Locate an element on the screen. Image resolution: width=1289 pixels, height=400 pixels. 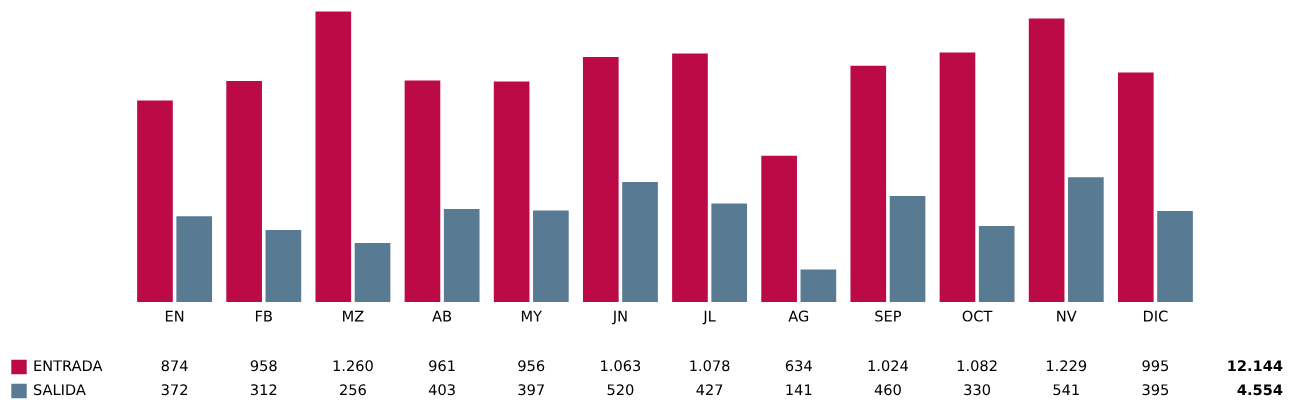
data-label: 956 is located at coordinates (531, 366).